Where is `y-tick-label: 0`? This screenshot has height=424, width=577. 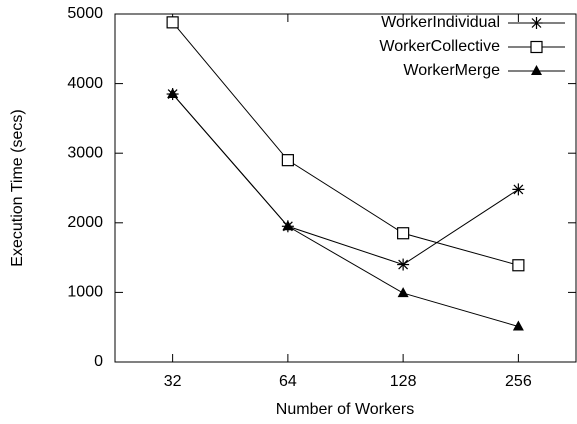 y-tick-label: 0 is located at coordinates (98, 361).